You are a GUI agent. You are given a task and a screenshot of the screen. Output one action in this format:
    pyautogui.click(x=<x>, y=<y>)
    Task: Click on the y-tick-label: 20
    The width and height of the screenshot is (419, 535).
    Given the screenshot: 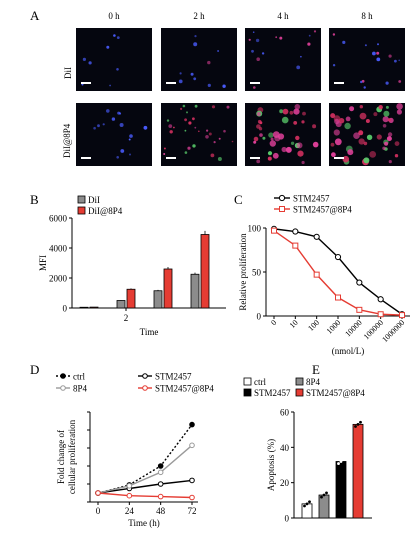 What is the action you would take?
    pyautogui.click(x=285, y=483)
    